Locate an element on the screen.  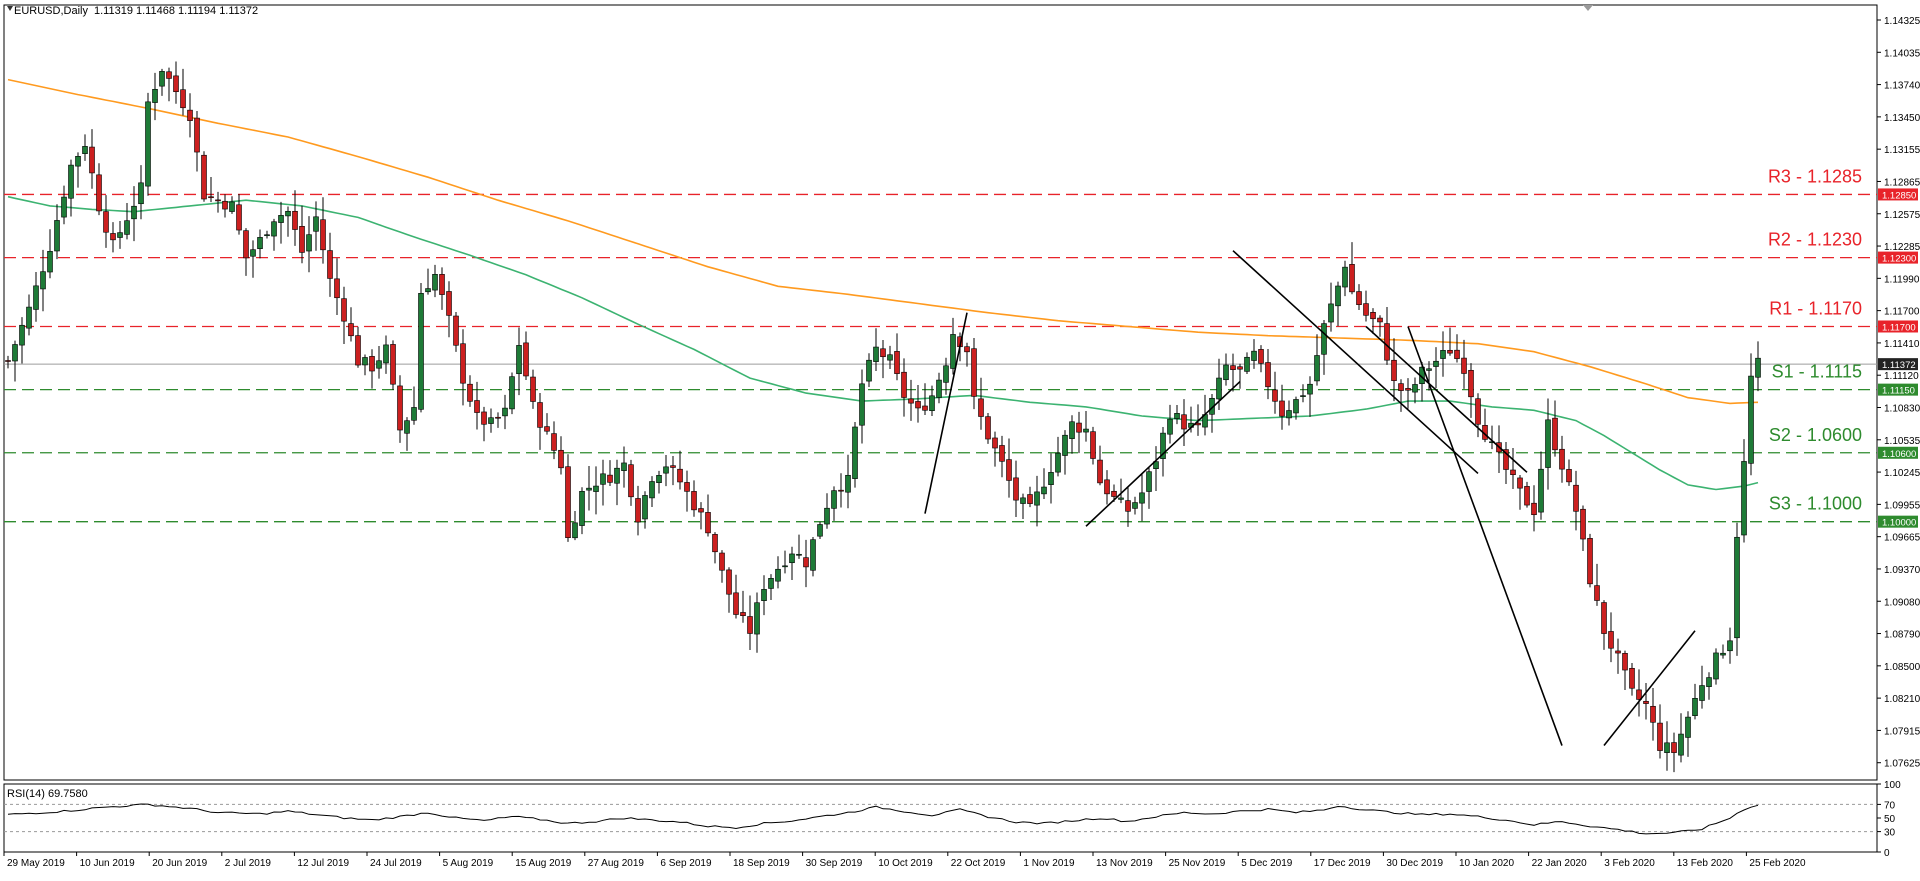
level-label-s2: S2 - 1.0600 is located at coordinates (1815, 435).